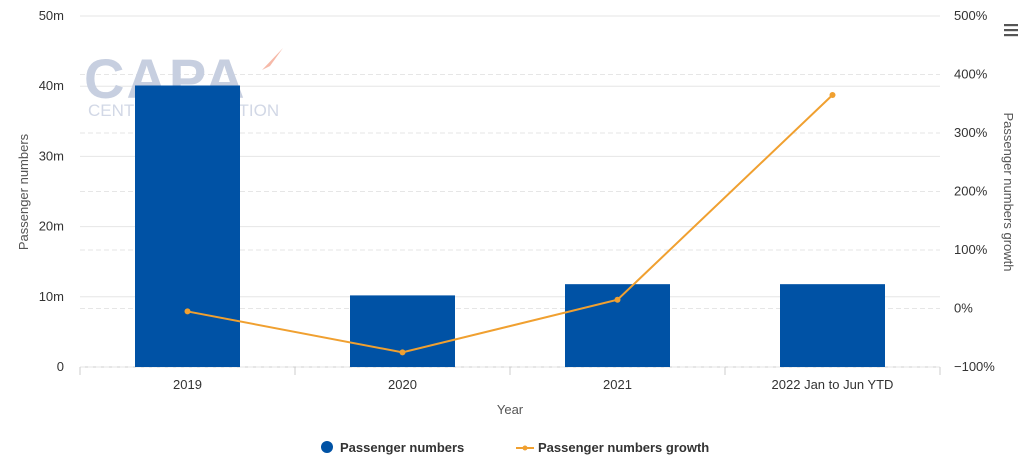  Describe the element at coordinates (963, 308) in the screenshot. I see `right-axis-tick-label: 0%` at that location.